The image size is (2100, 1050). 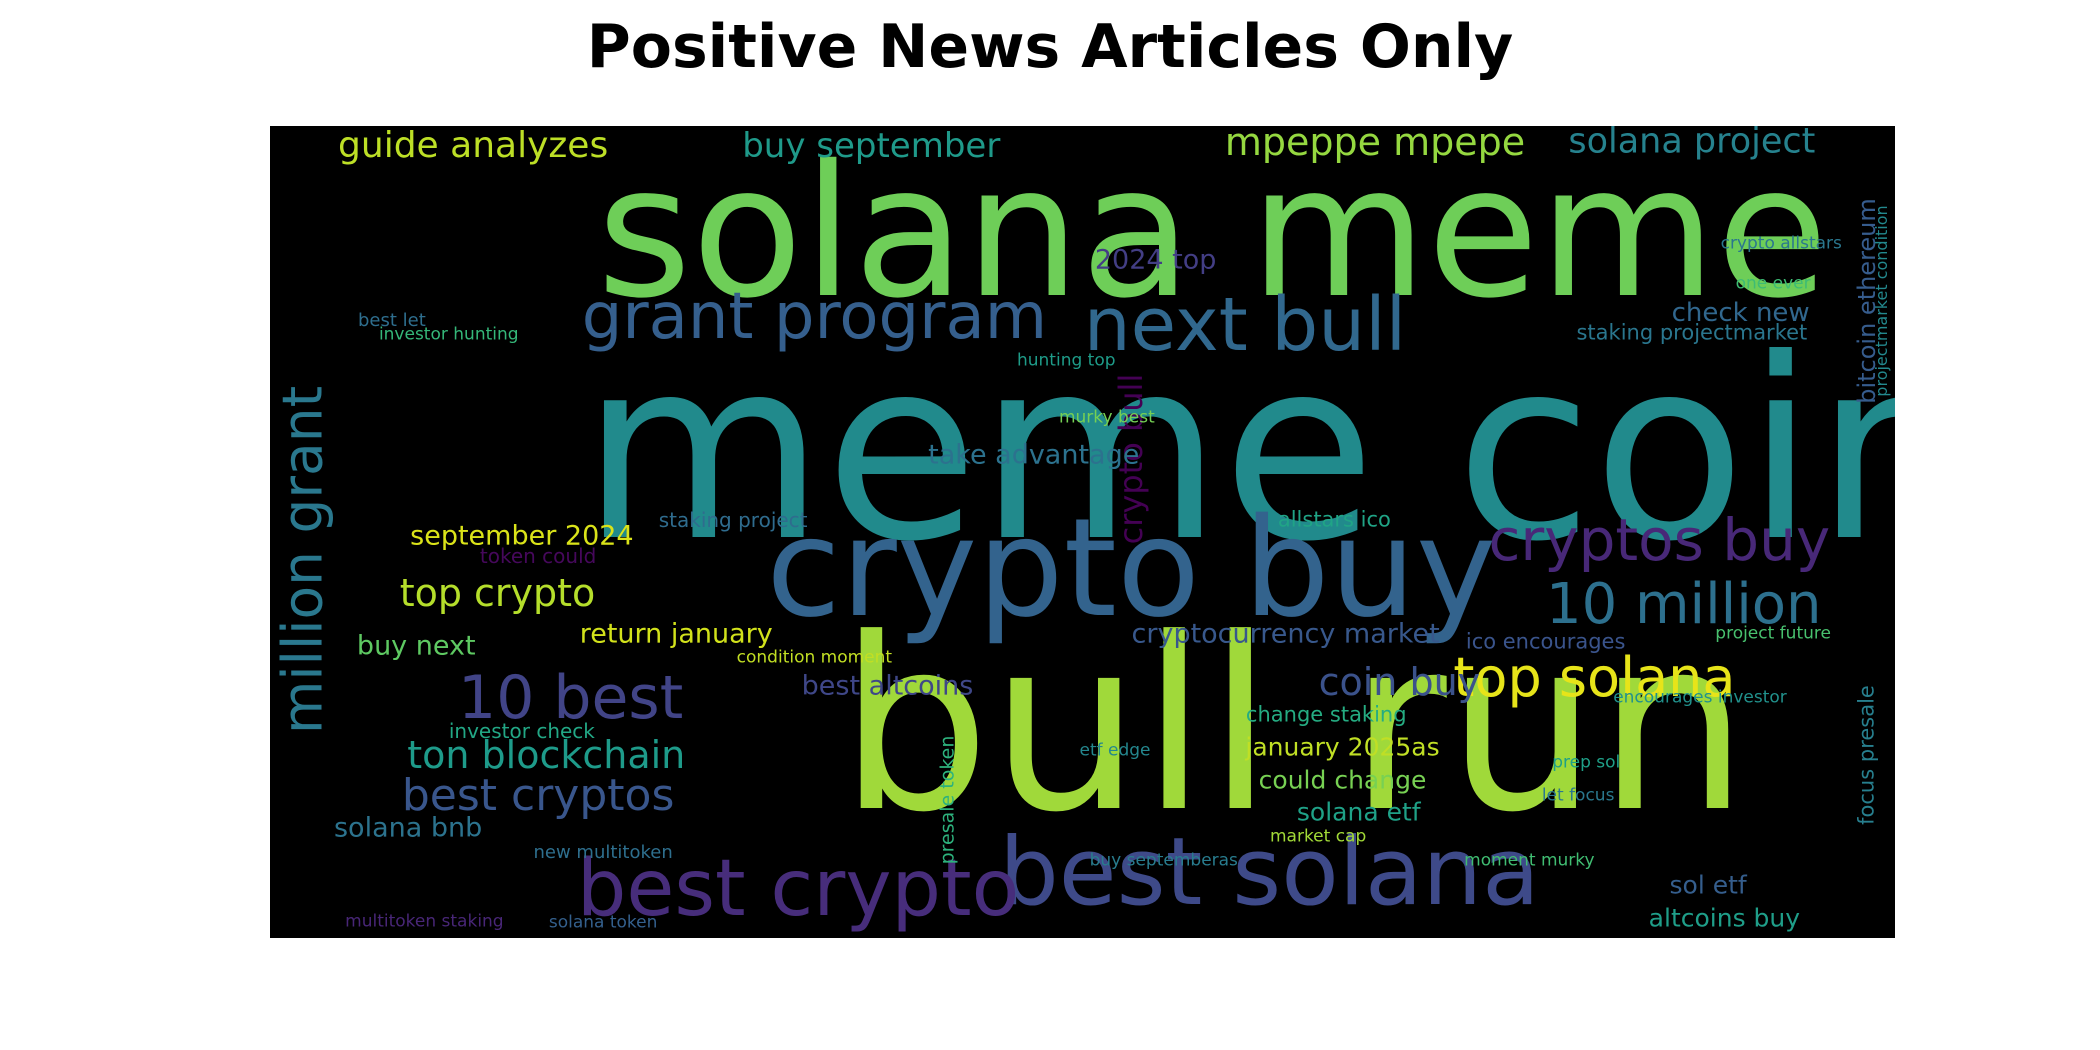 What do you see at coordinates (1050, 47) in the screenshot?
I see `chart-title: Positive News Articles Only` at bounding box center [1050, 47].